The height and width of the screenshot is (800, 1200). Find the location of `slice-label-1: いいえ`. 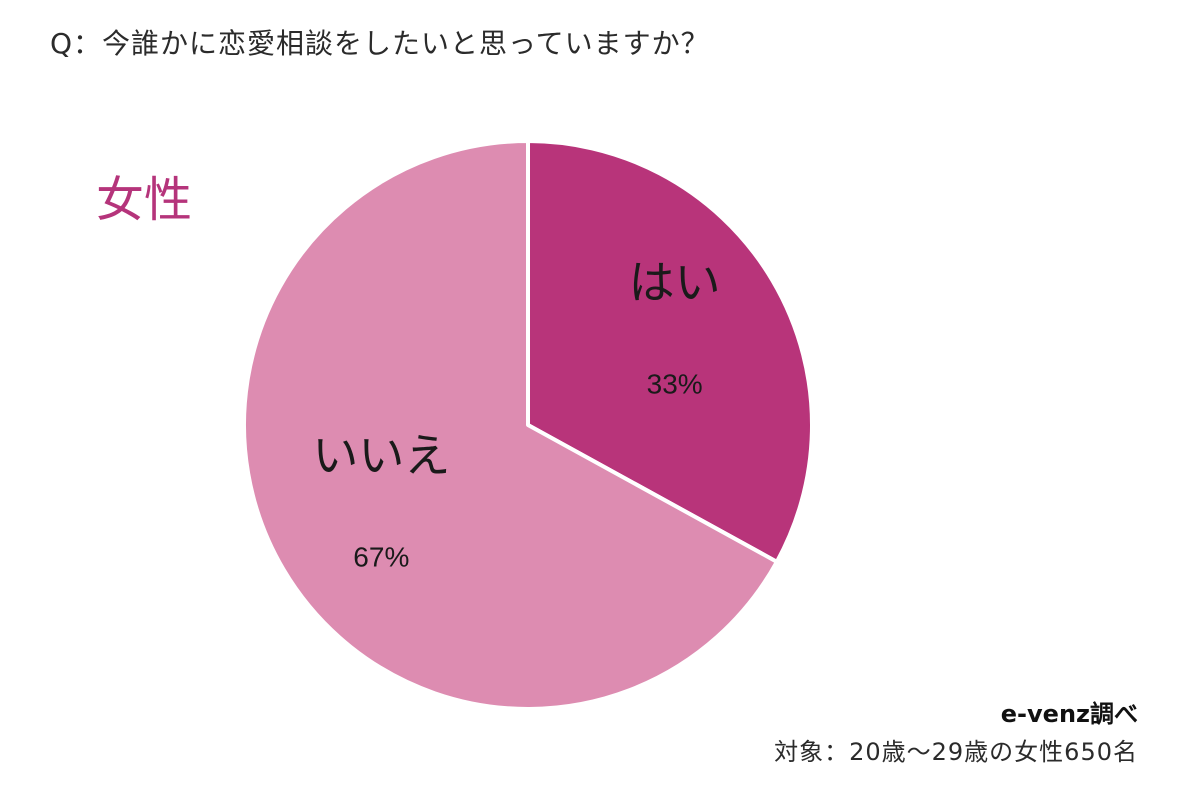

slice-label-1: いいえ is located at coordinates (381, 456).